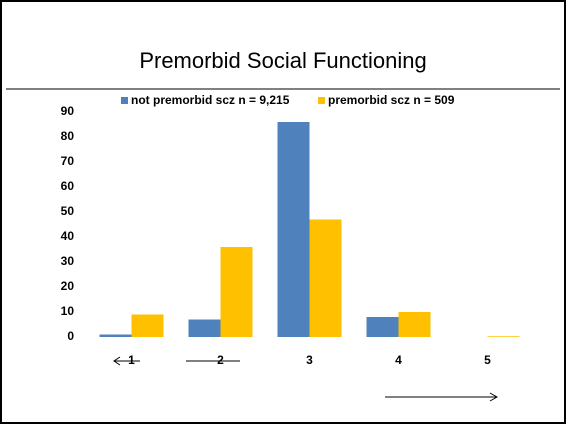  Describe the element at coordinates (398, 360) in the screenshot. I see `x-tick-label: 4` at that location.